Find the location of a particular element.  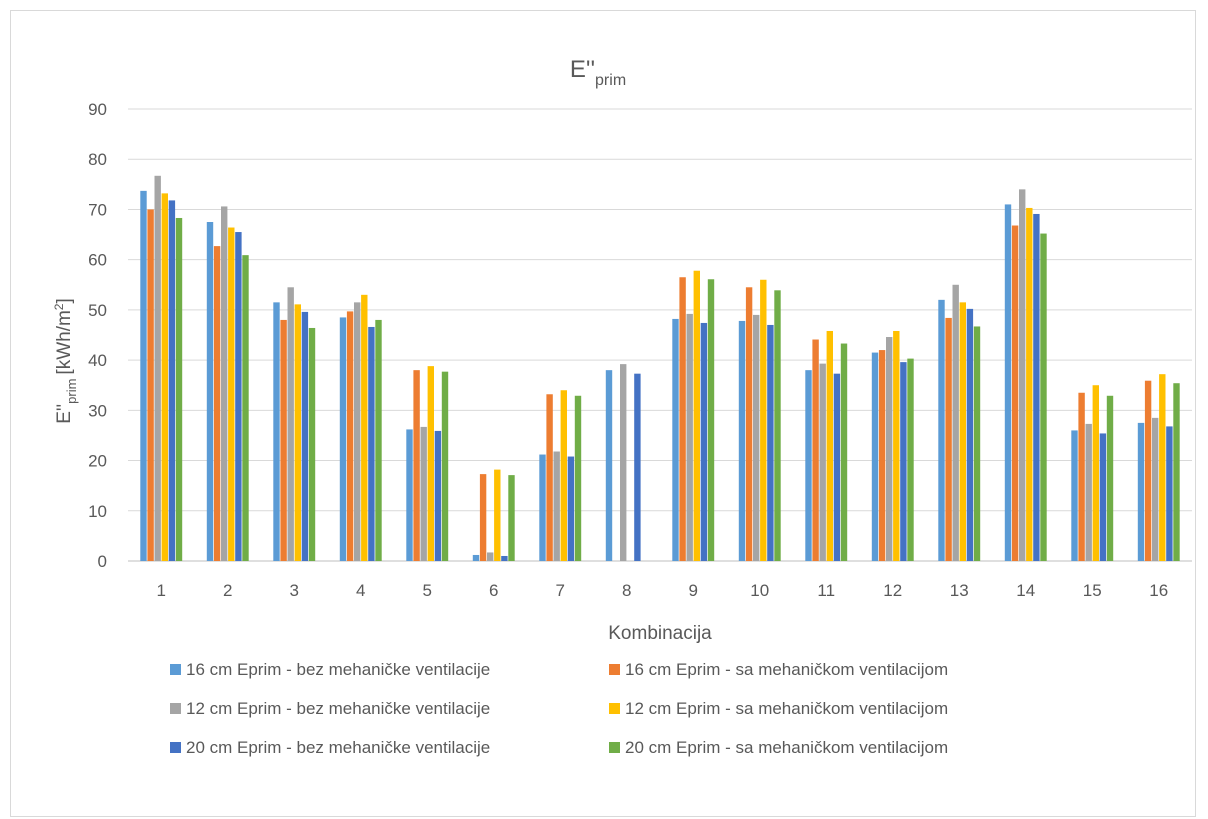

x-tick-label-3: 3 is located at coordinates (294, 590).